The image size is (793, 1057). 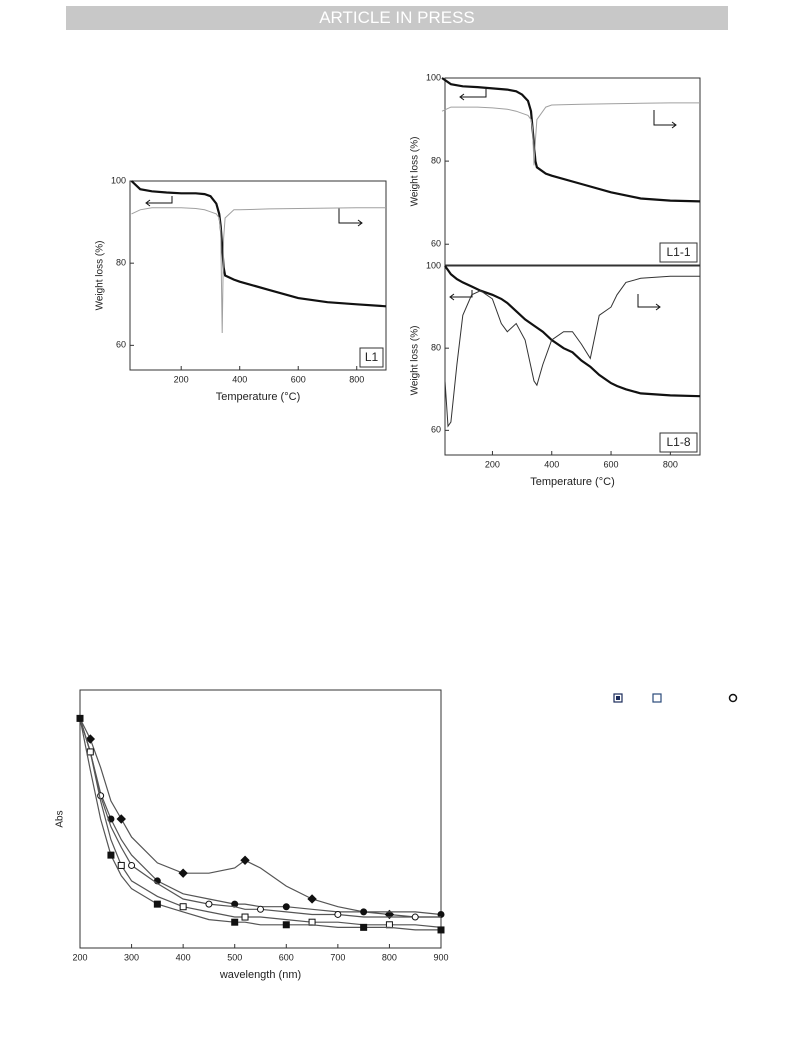 I want to click on banner: ARTICLE IN PRESS, so click(x=397, y=18).